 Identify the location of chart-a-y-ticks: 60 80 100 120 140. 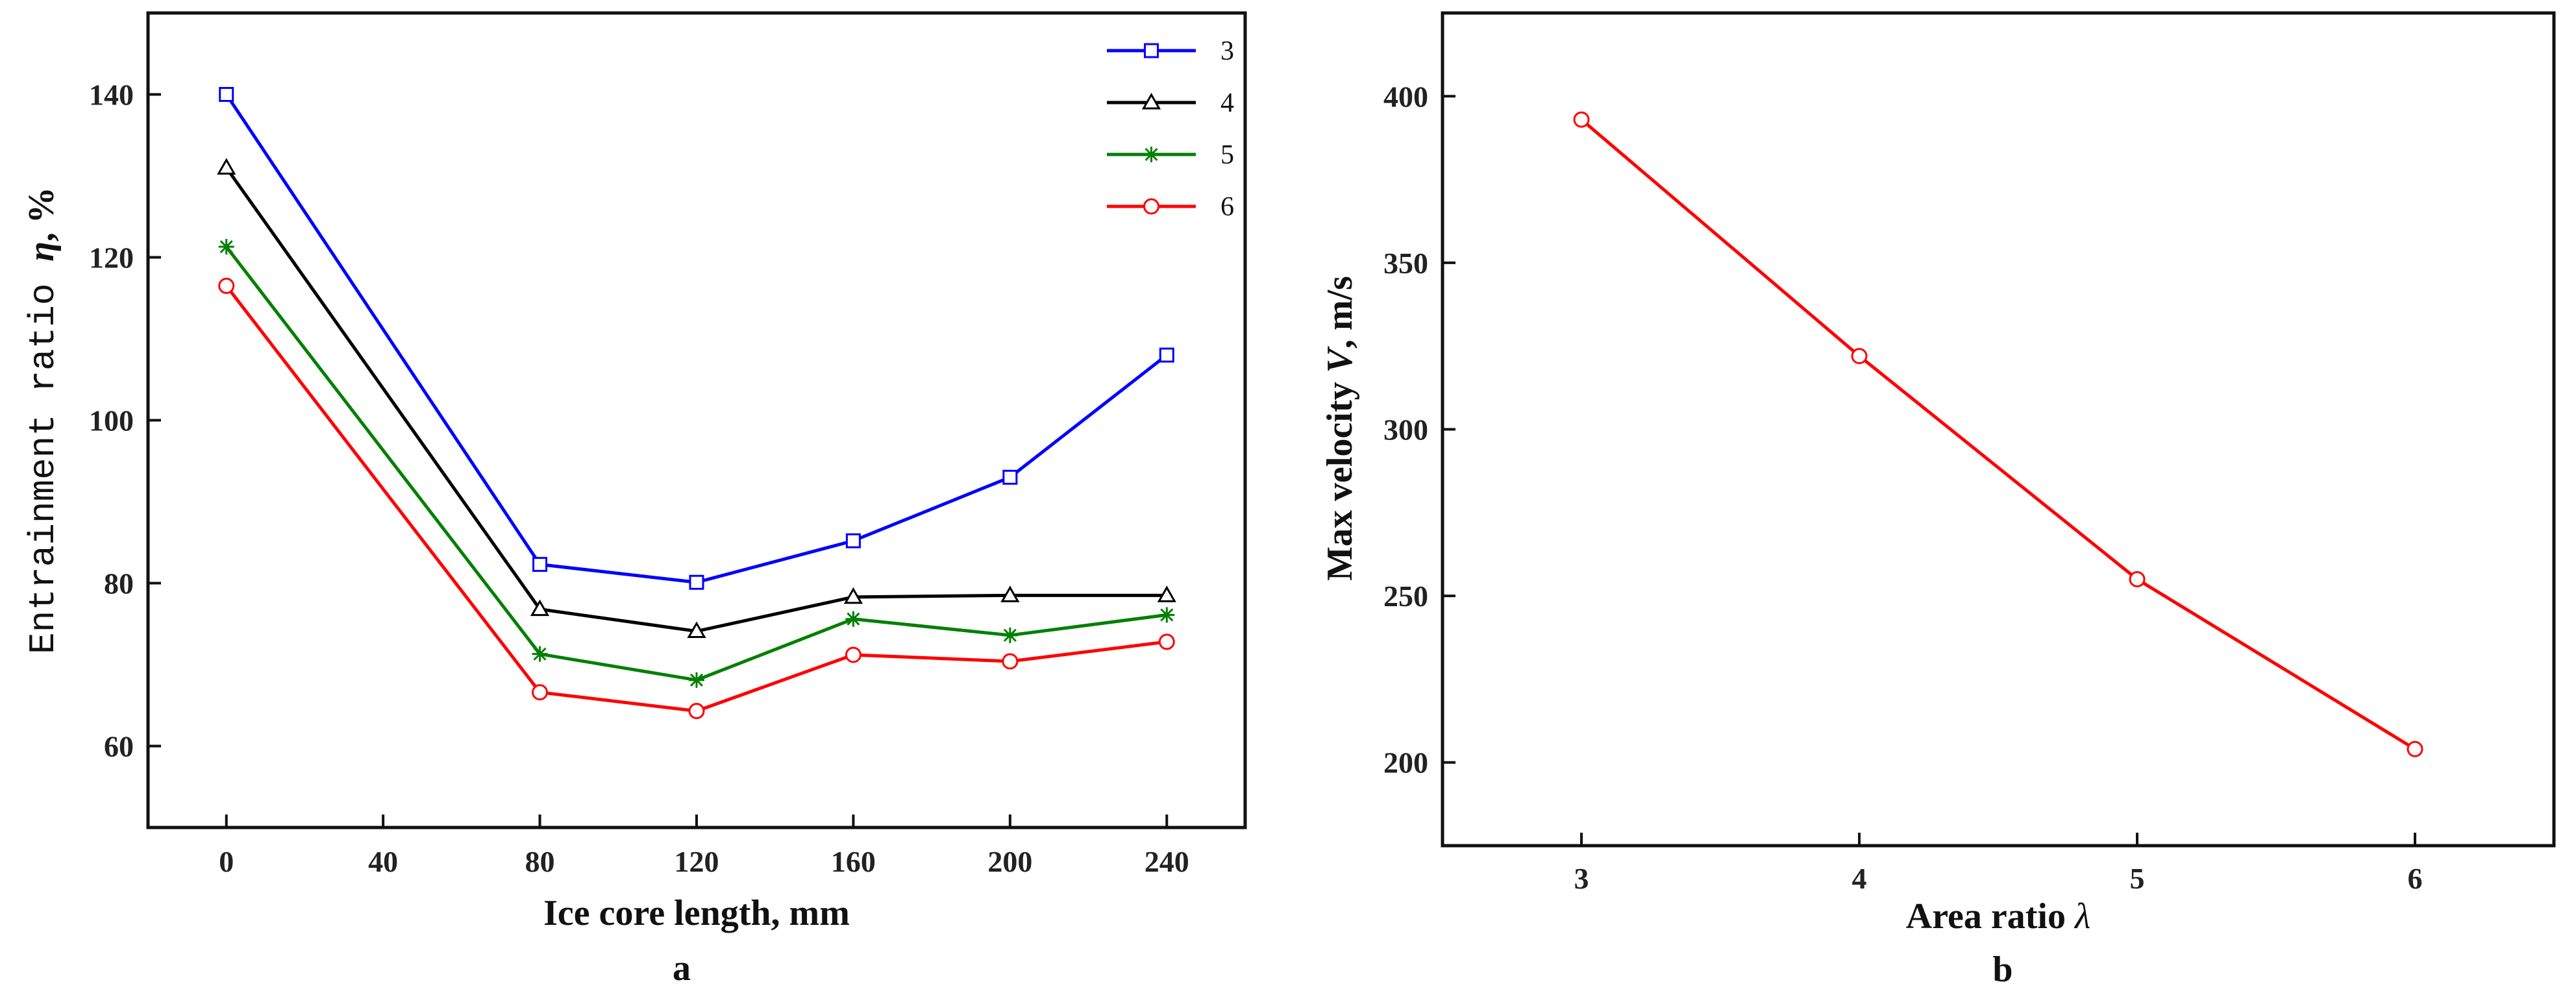
(125, 421).